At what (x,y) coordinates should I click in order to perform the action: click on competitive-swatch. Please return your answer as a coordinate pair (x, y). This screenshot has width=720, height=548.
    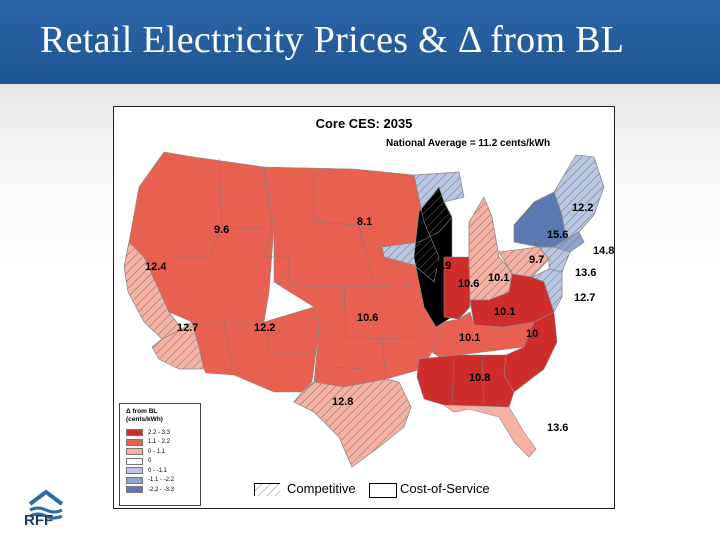
    Looking at the image, I should click on (267, 489).